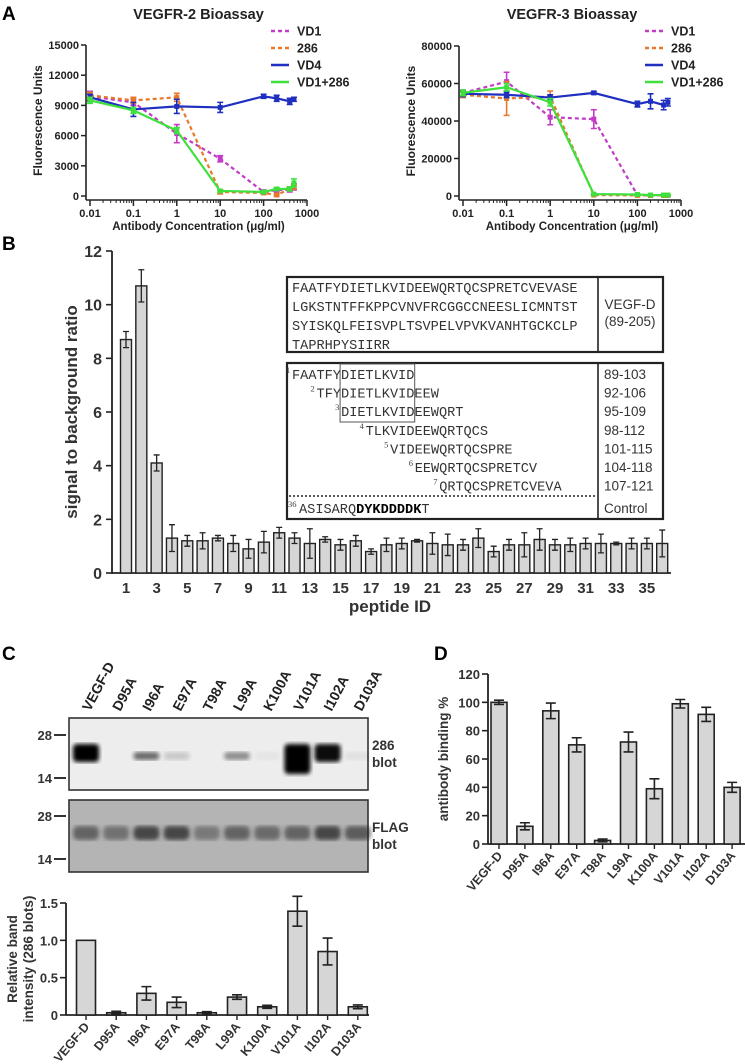  What do you see at coordinates (279, 588) in the screenshot?
I see `x-tick-label: 11` at bounding box center [279, 588].